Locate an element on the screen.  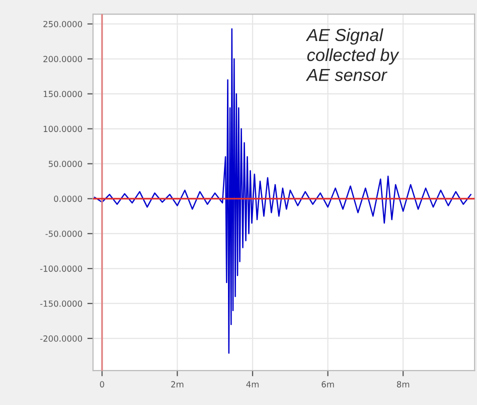
y-tick-label: -150.0000 is located at coordinates (61, 303).